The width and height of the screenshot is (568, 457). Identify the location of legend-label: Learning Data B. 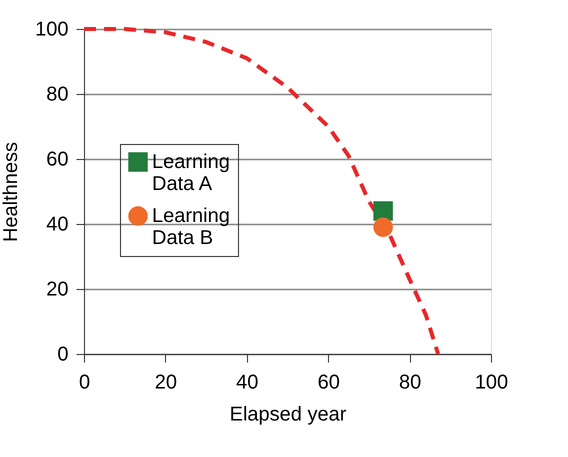
(191, 227).